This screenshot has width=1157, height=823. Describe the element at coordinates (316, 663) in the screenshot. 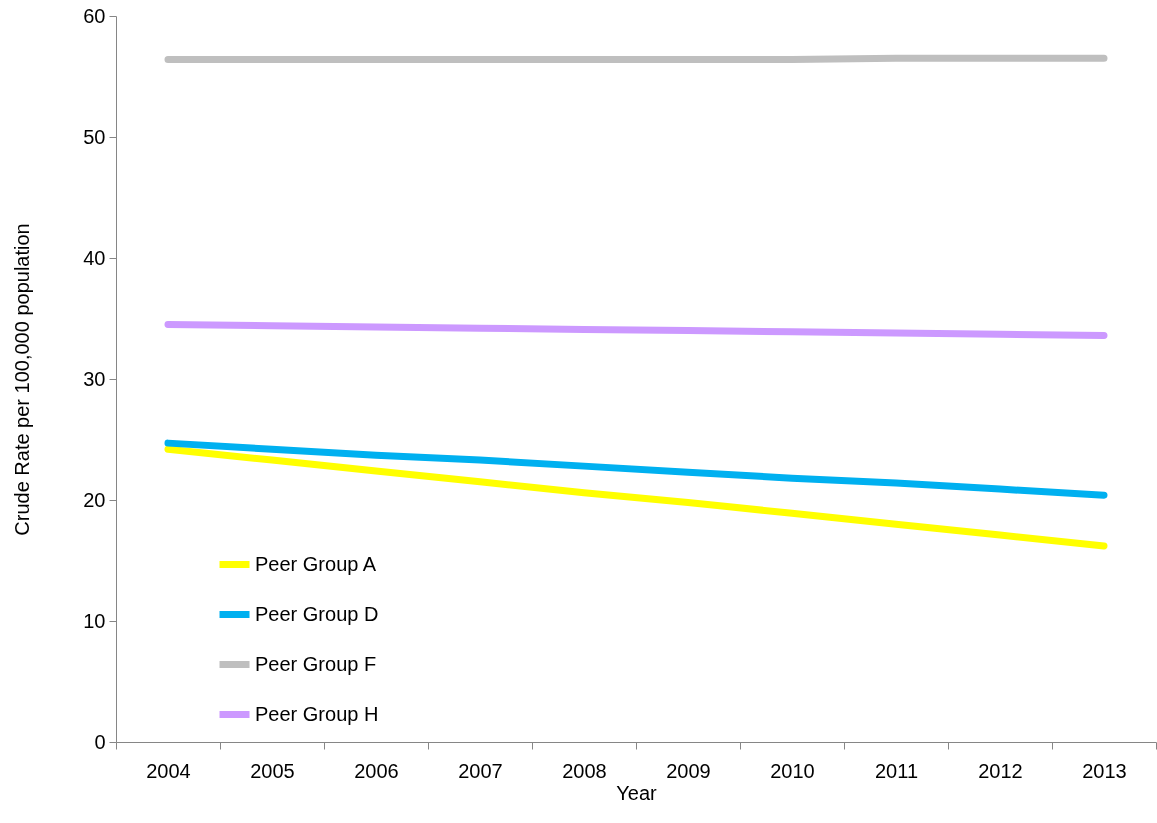

I see `legend-label: Peer Group F` at that location.